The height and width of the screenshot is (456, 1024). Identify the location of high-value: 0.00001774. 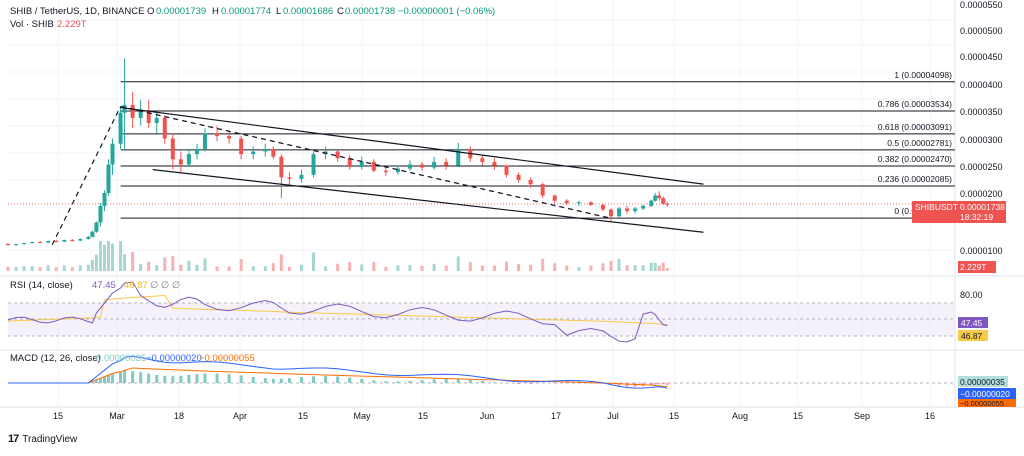
(246, 11).